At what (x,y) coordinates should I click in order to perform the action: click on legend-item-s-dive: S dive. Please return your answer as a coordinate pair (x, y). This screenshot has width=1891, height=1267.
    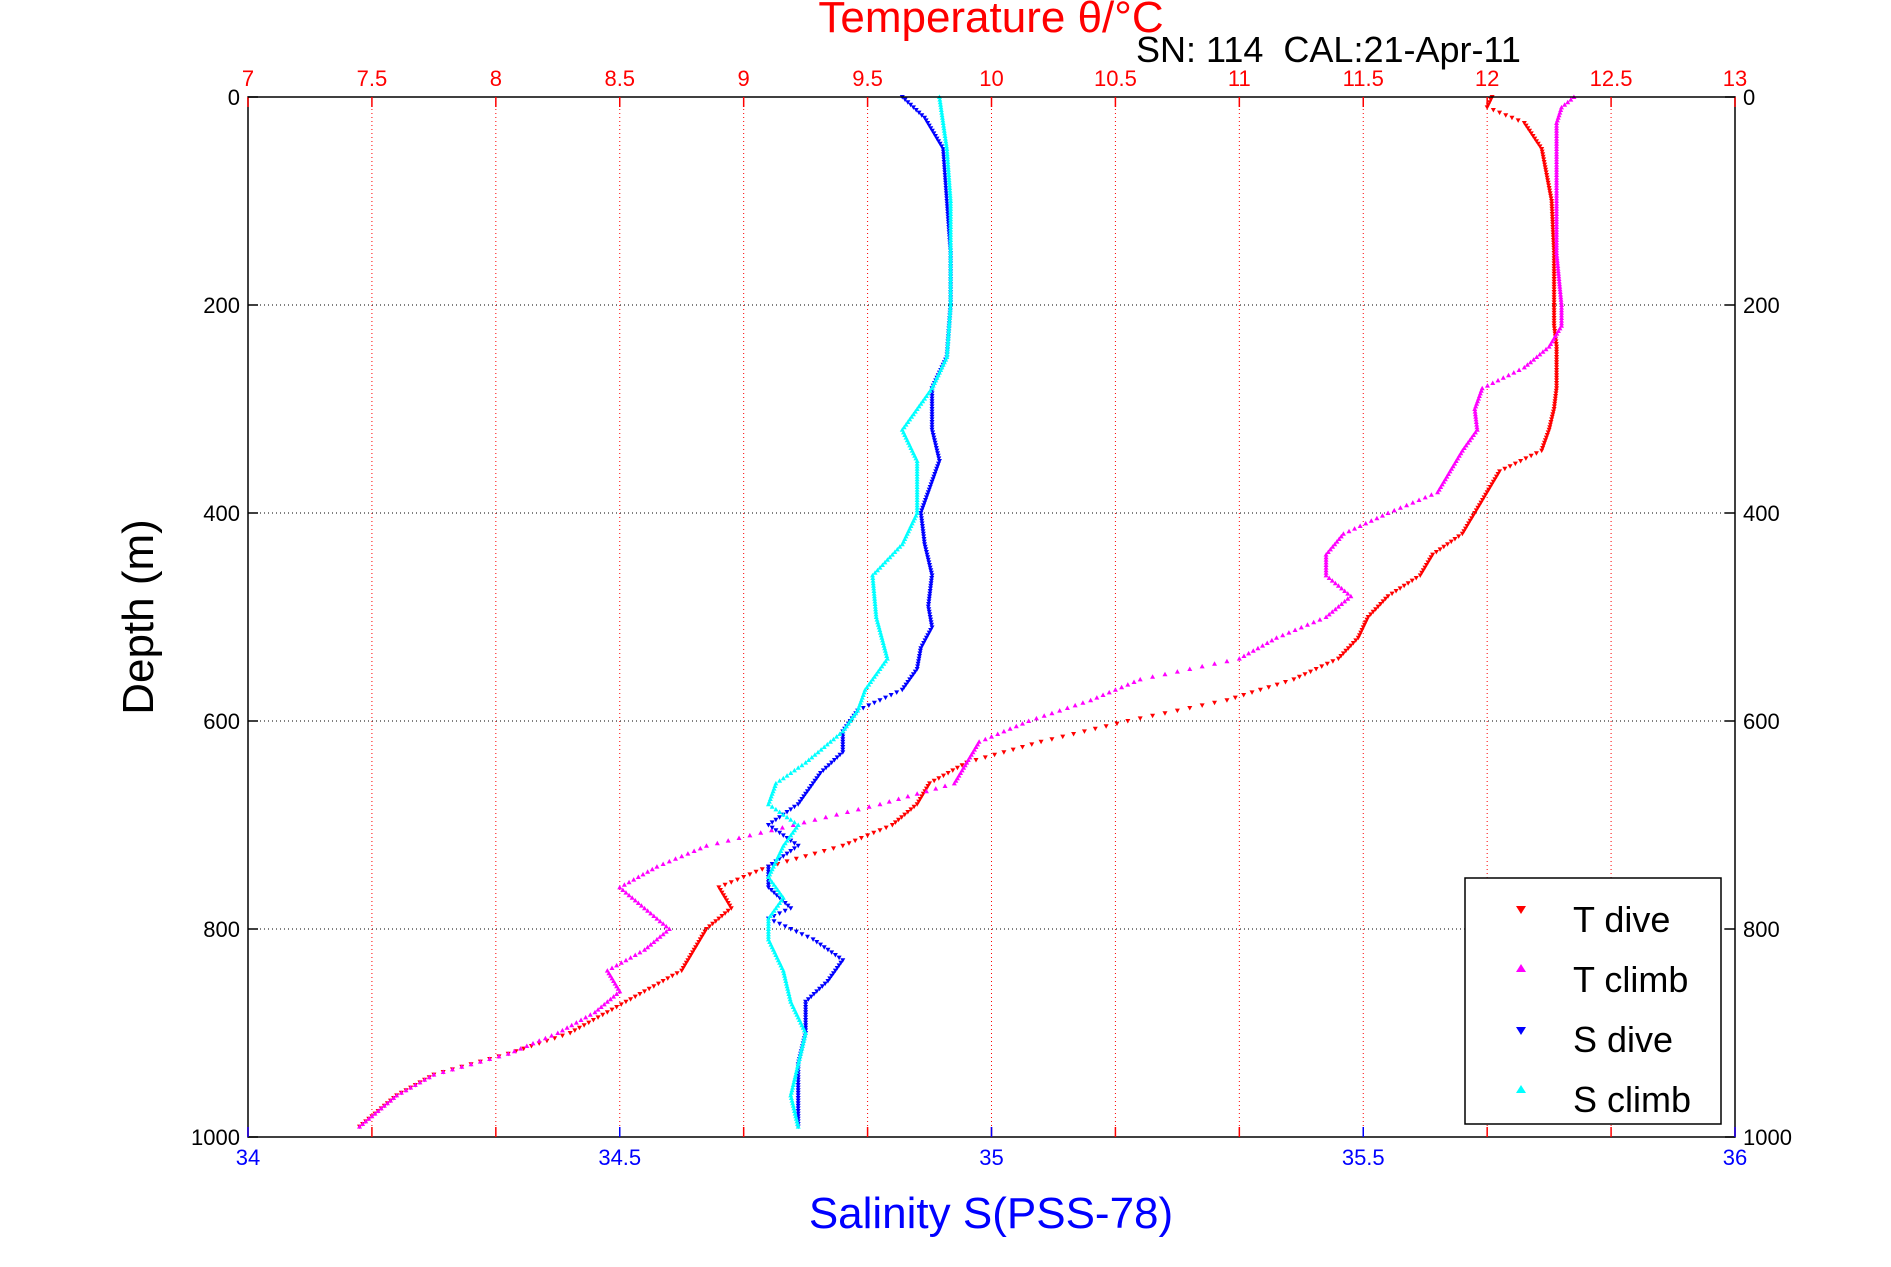
    Looking at the image, I should click on (1594, 1039).